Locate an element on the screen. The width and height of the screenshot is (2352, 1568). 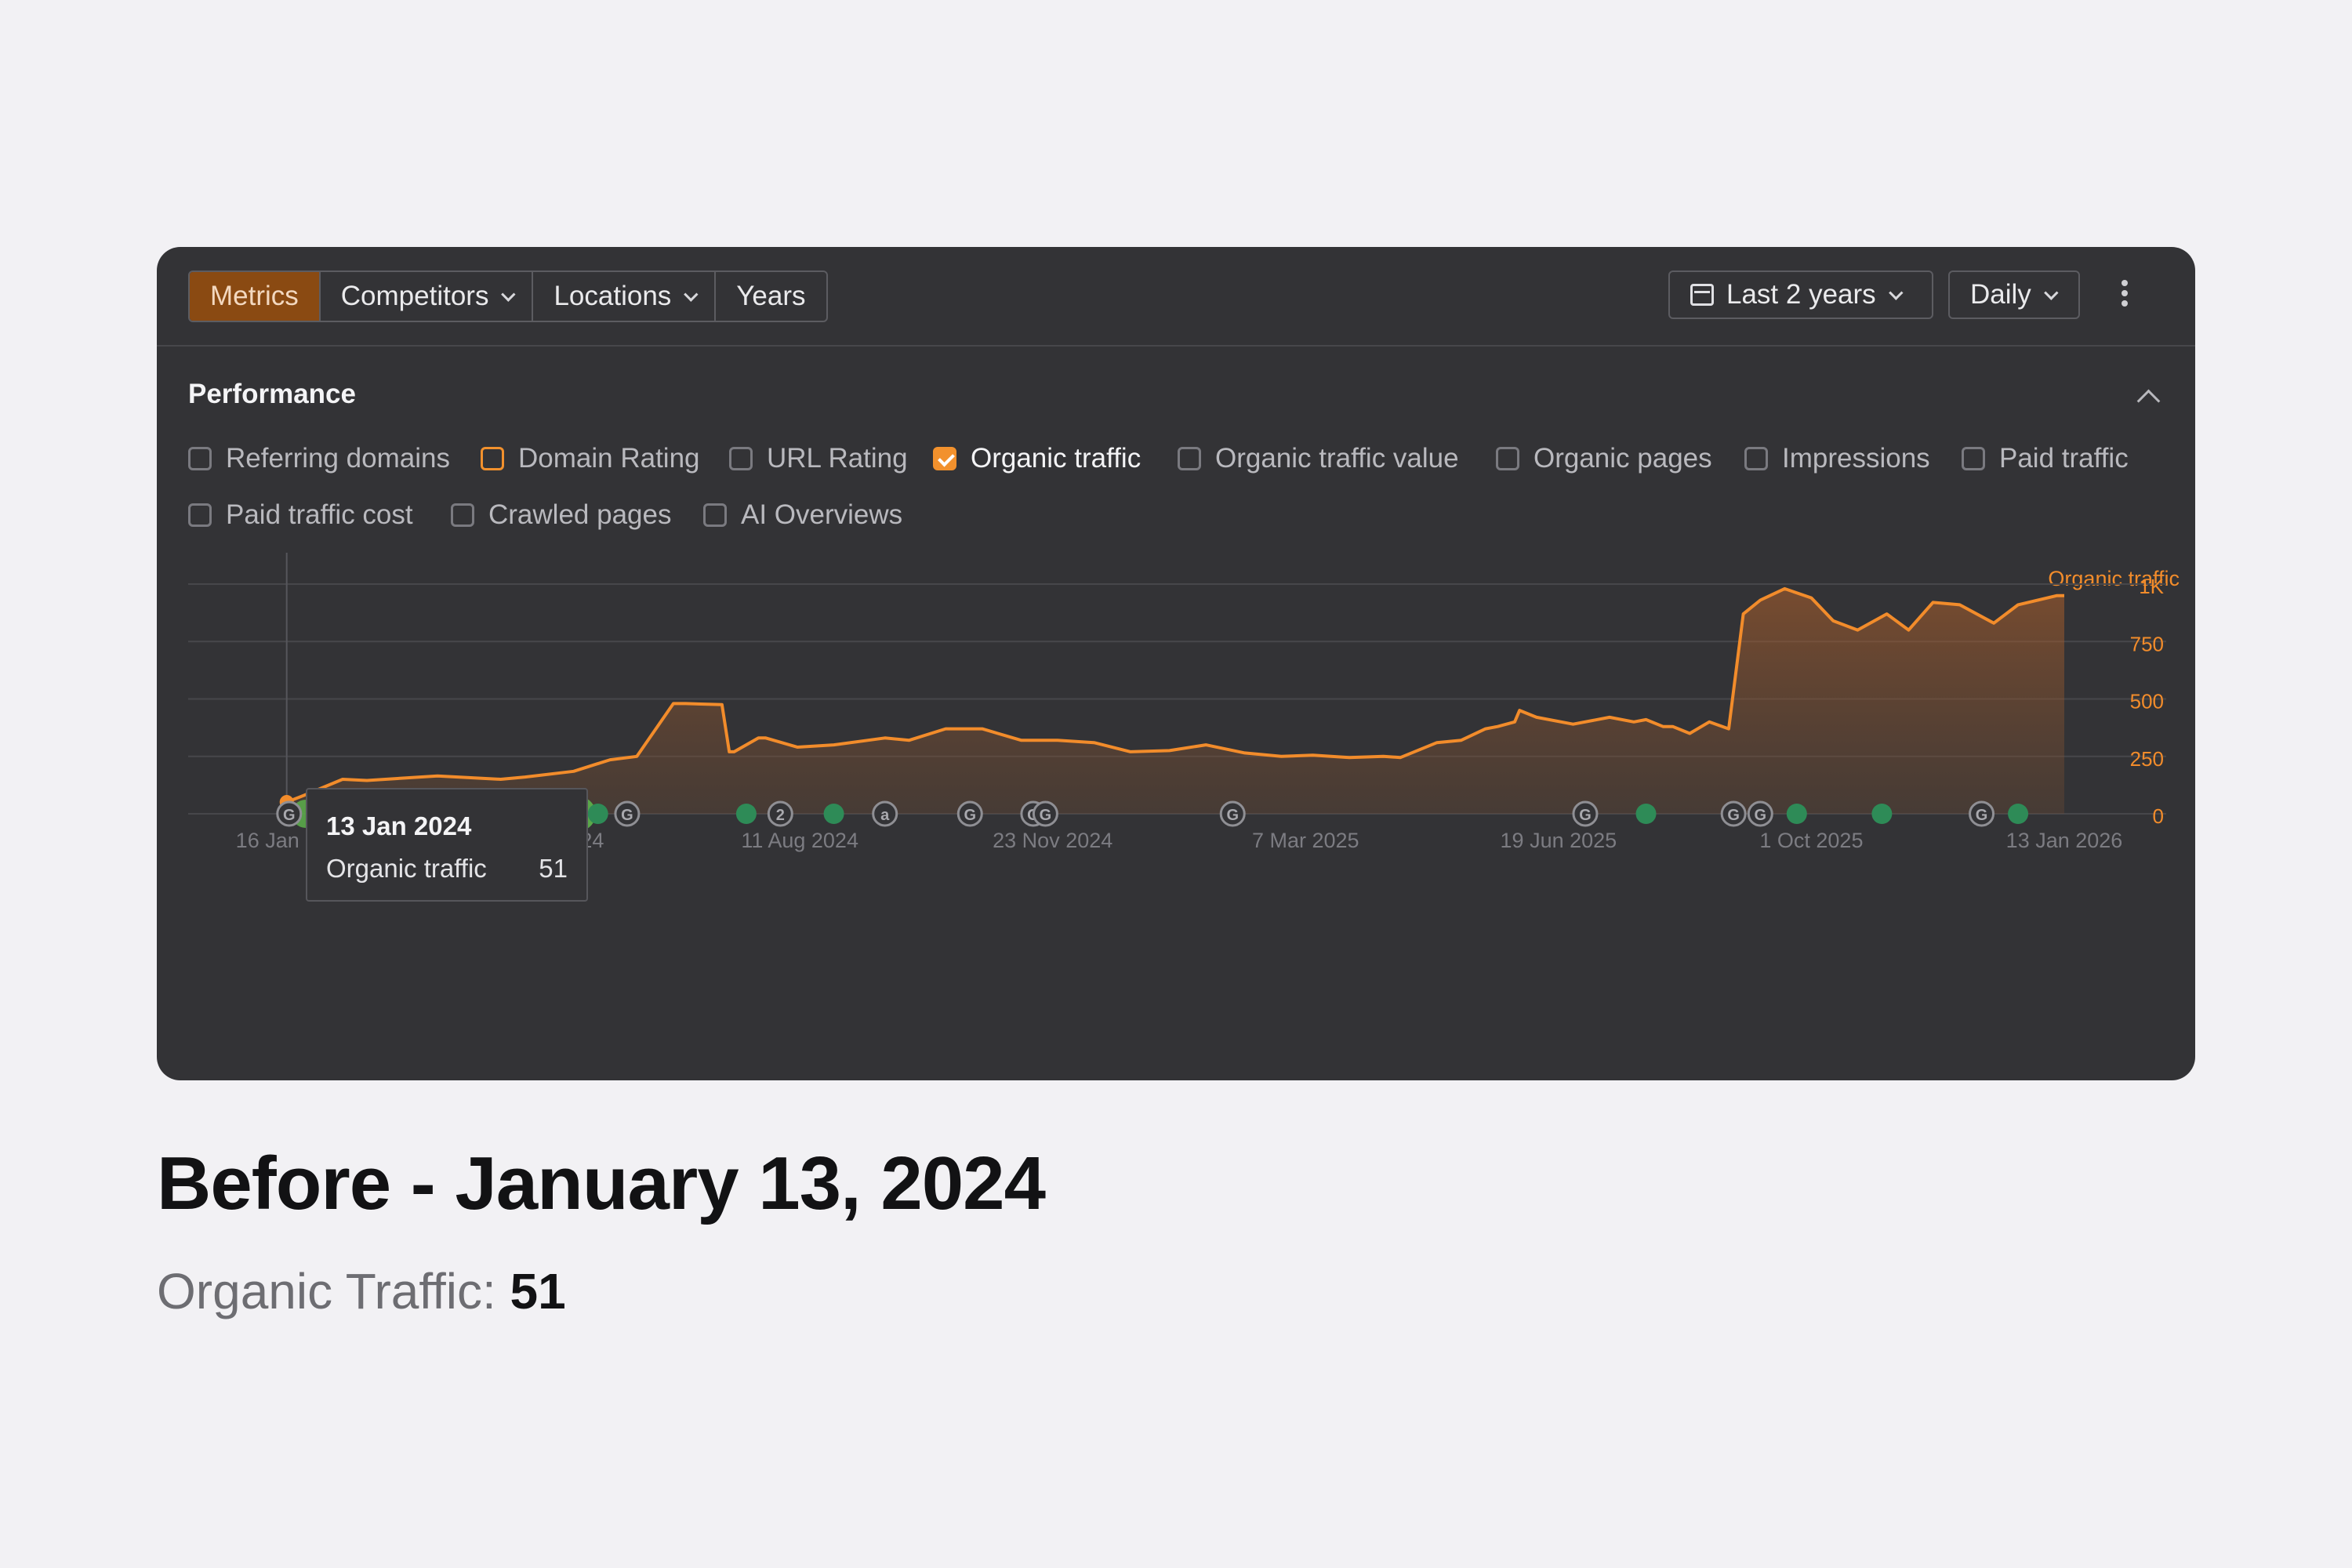
metric-organic-pages: Organic pages is located at coordinates (1604, 458).